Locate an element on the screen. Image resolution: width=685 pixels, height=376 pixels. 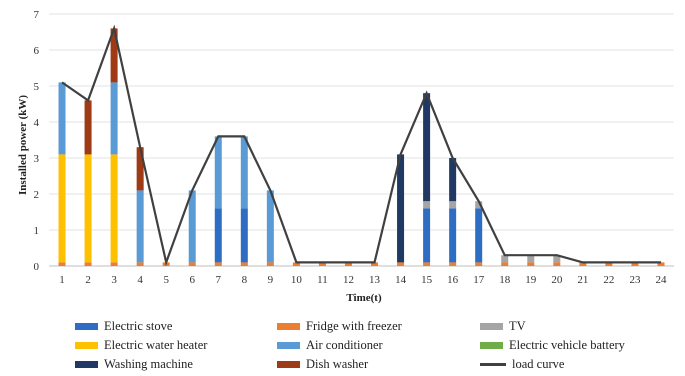
legend-label: Electric water heater is located at coordinates (156, 344).